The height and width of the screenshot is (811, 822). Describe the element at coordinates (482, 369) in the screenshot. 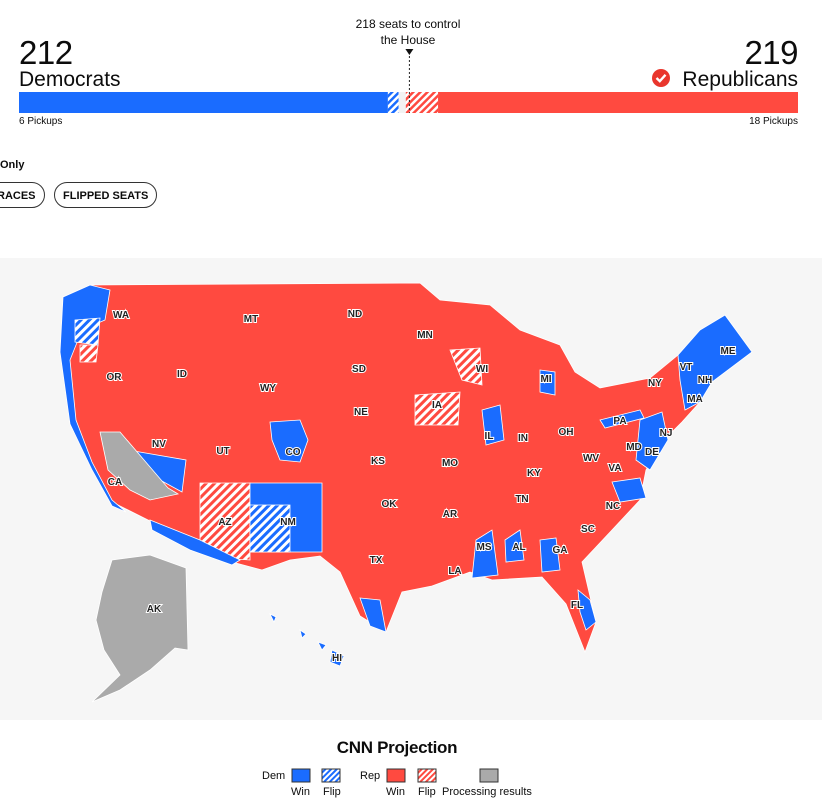

I see `state-label: WI` at that location.